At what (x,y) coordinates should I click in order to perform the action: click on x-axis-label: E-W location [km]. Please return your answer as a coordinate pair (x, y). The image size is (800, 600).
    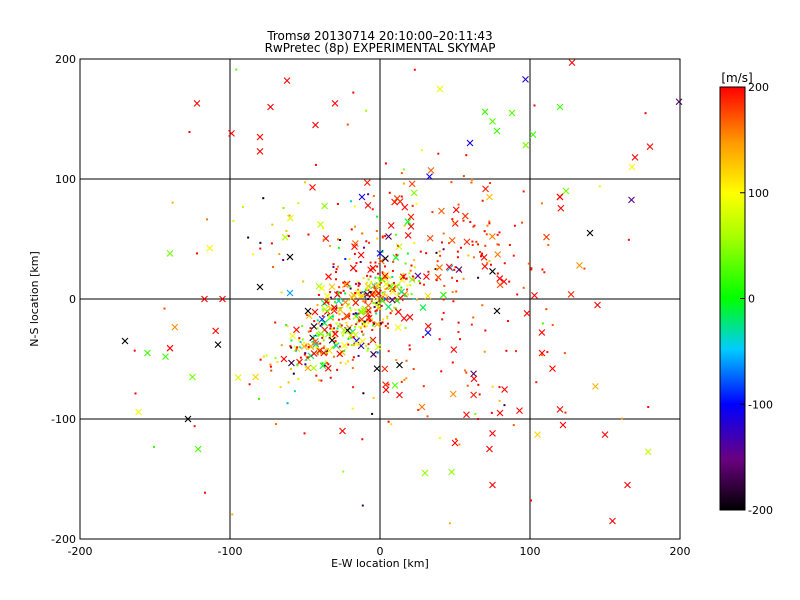
    Looking at the image, I should click on (380, 563).